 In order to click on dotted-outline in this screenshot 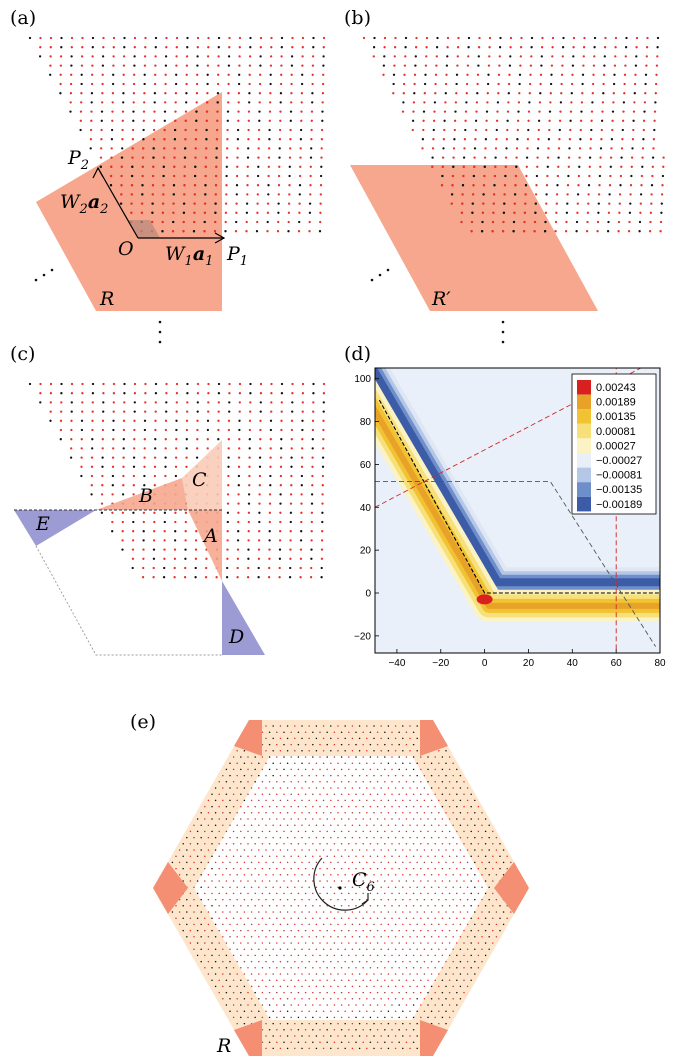, I will do `click(128, 600)`.